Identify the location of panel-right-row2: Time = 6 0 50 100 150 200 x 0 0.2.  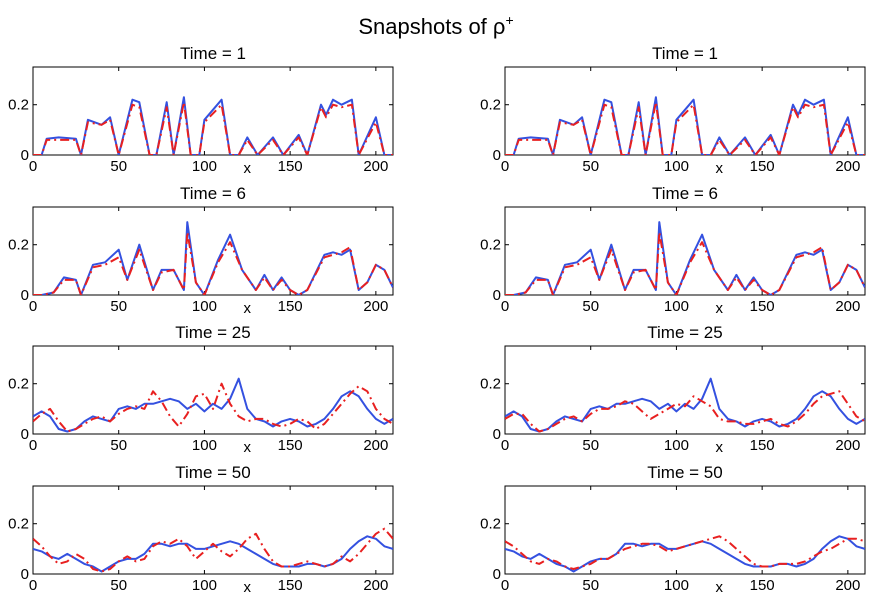
(673, 250).